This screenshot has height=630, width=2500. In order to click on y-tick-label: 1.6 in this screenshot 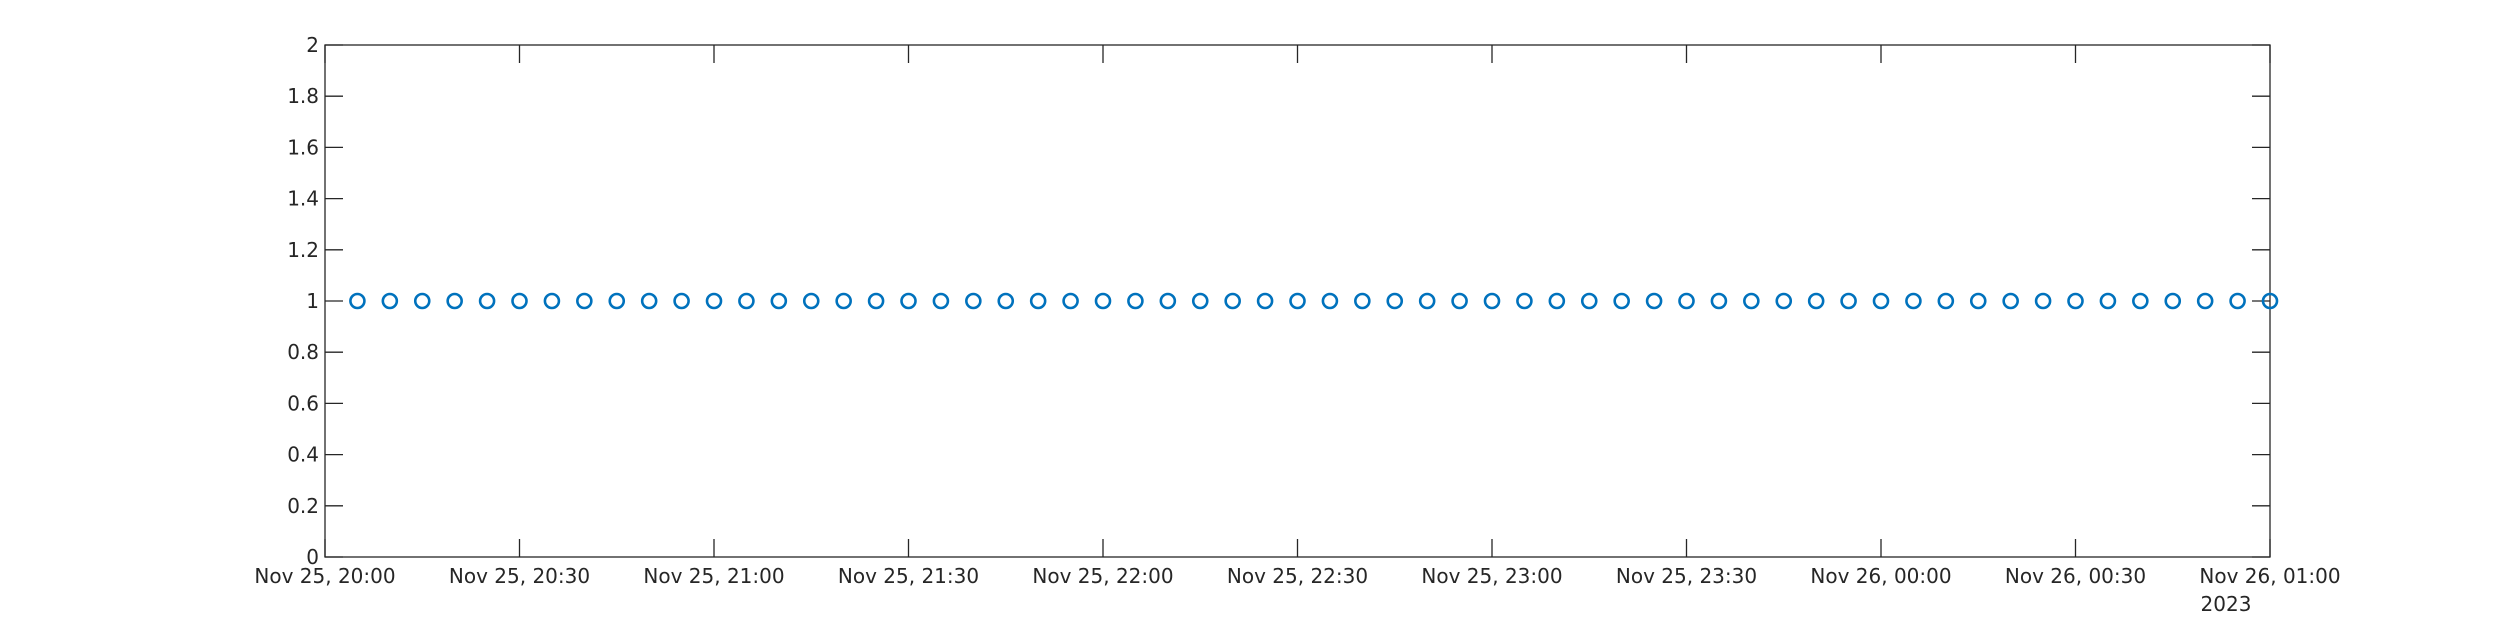, I will do `click(303, 147)`.